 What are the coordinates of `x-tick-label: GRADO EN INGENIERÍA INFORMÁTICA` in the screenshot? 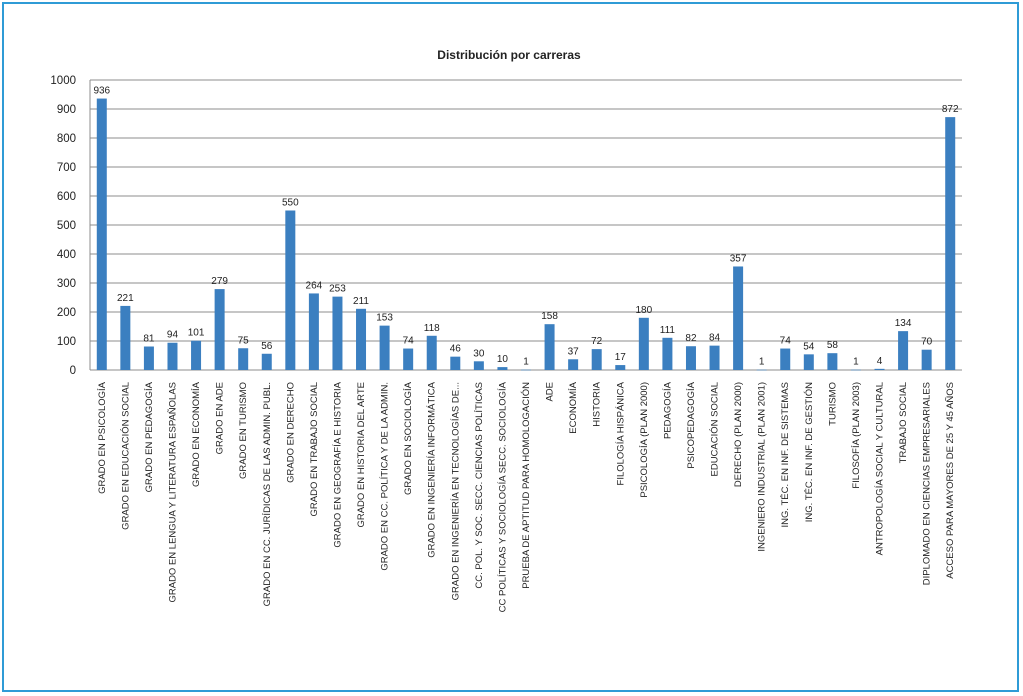 It's located at (432, 469).